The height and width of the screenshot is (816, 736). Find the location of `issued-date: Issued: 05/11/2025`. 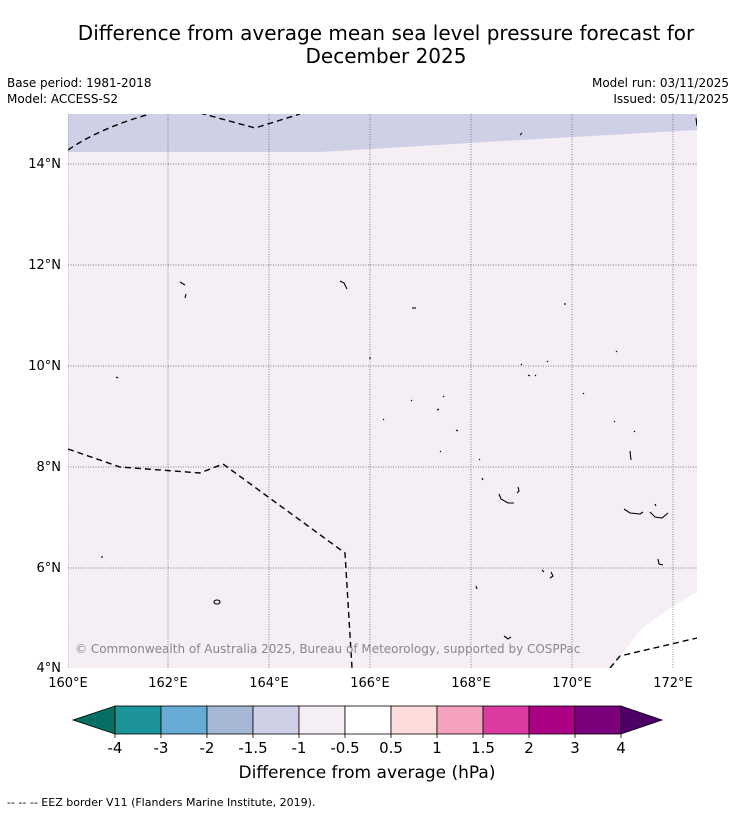

issued-date: Issued: 05/11/2025 is located at coordinates (671, 99).